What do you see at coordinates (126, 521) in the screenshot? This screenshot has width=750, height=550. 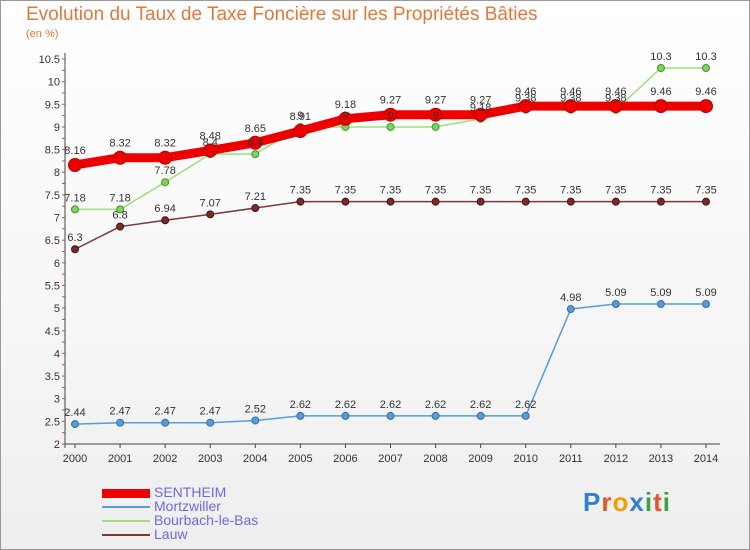 I see `legend-swatch-bourbach-le-bas` at bounding box center [126, 521].